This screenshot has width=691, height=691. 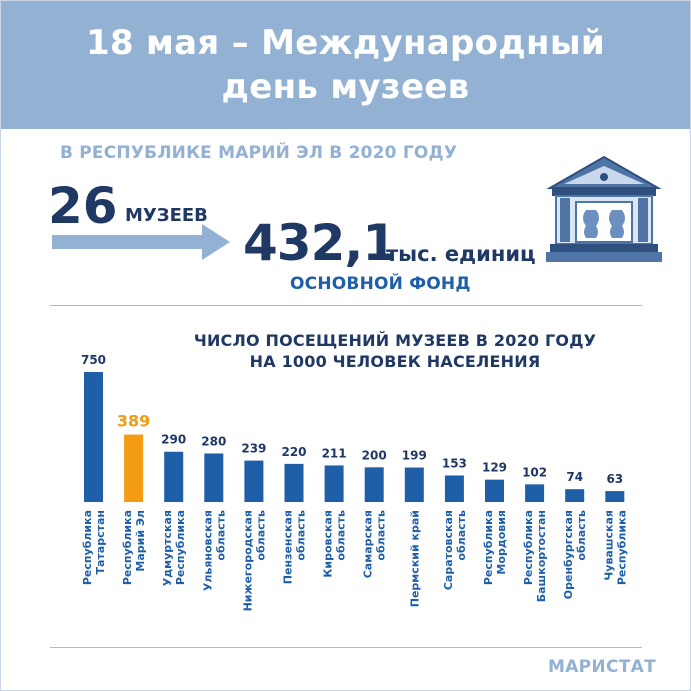 I want to click on x-tick-label: Республика Башкортостан, so click(x=535, y=556).